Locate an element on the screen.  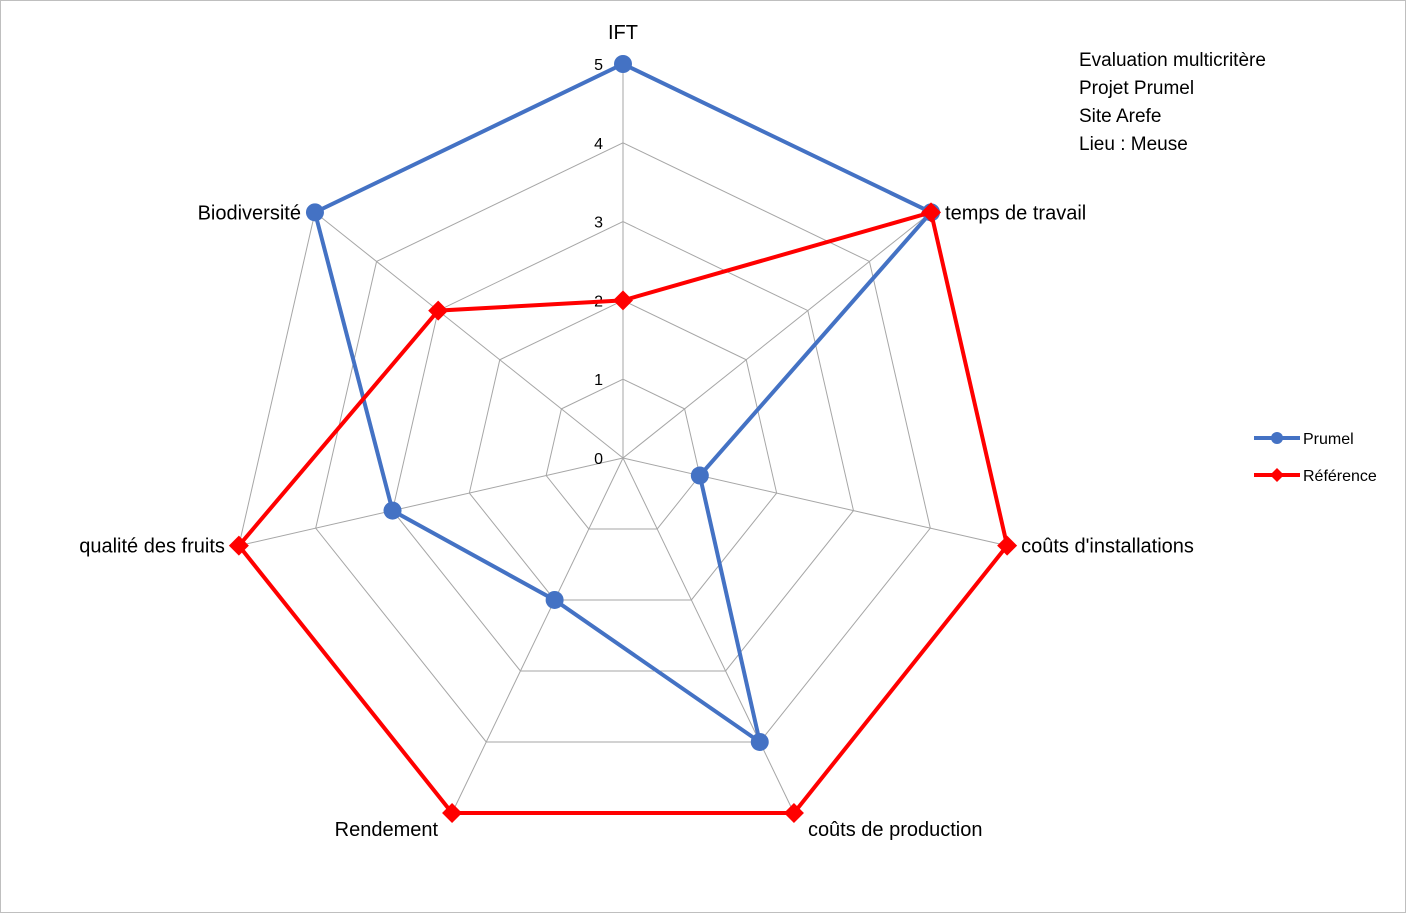
annotation-line: Projet Prumel is located at coordinates (1137, 88).